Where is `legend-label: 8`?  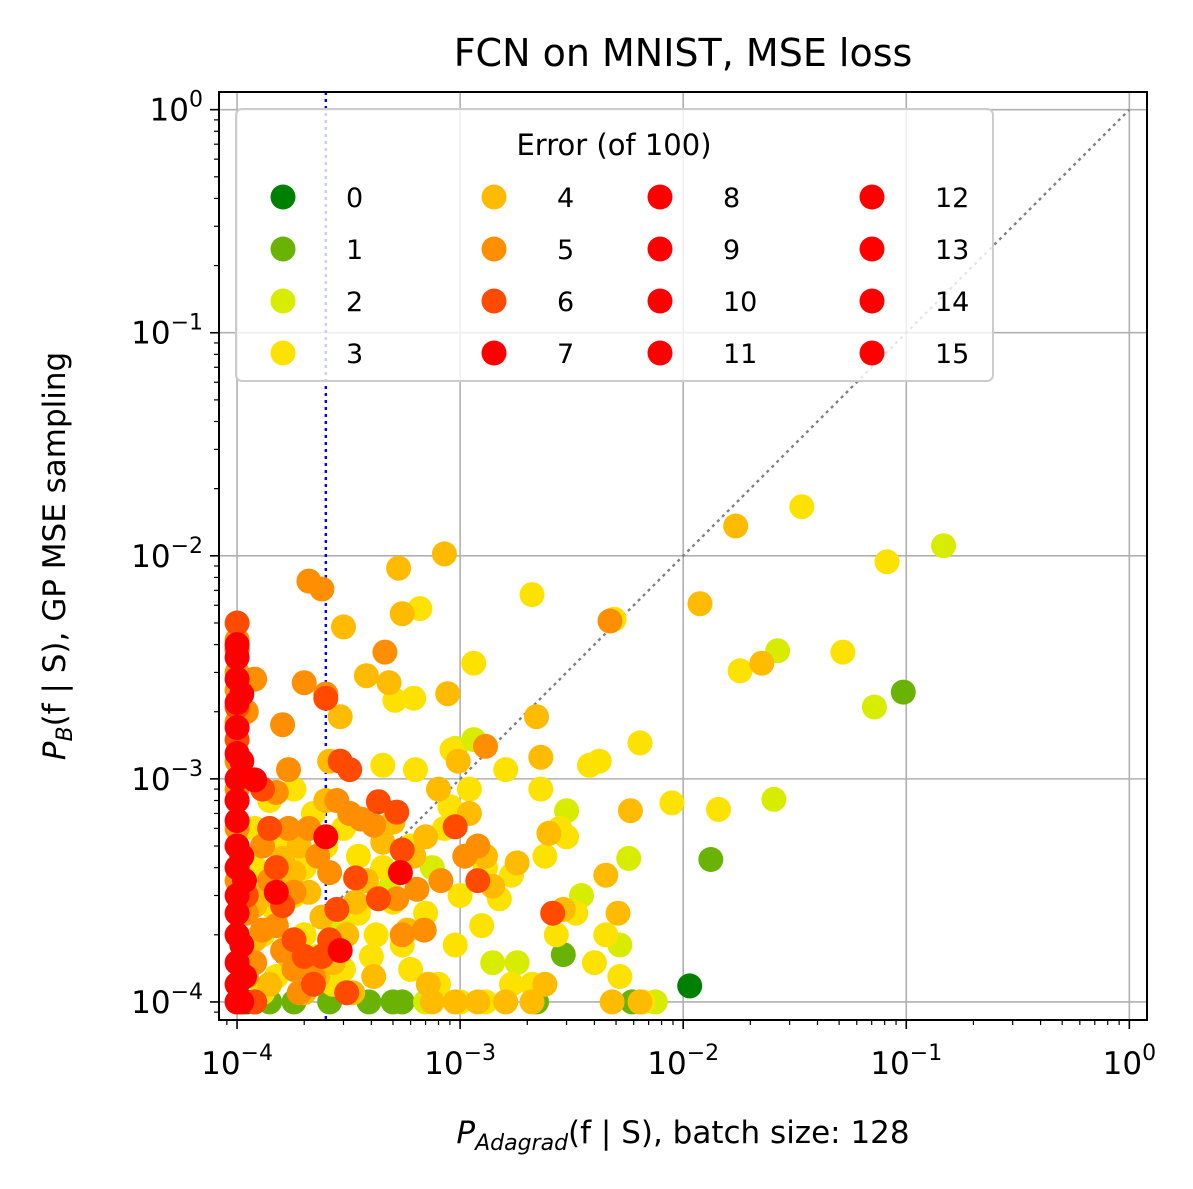
legend-label: 8 is located at coordinates (731, 198).